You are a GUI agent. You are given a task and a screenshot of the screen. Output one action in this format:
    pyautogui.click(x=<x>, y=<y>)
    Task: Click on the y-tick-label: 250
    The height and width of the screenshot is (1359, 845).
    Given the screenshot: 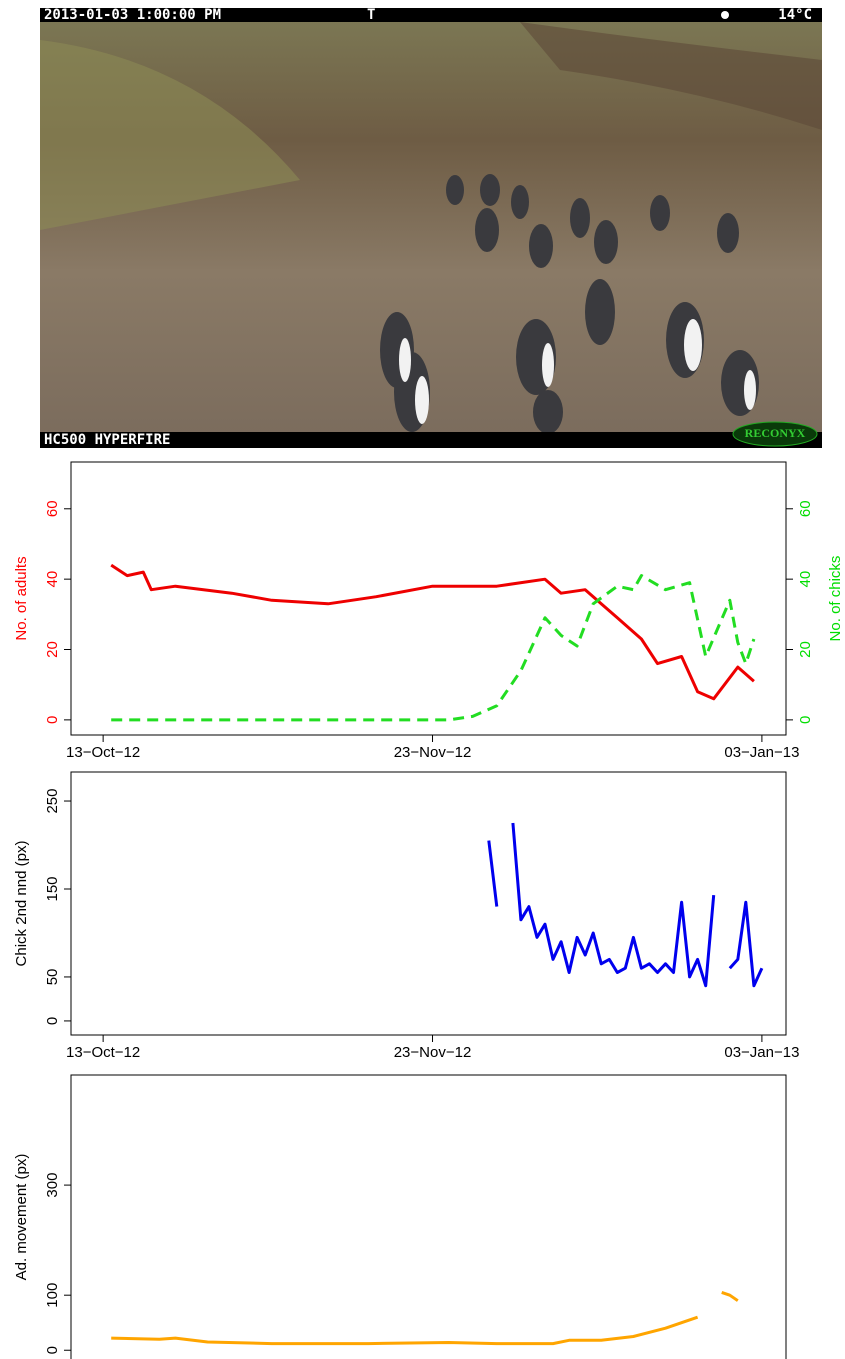 What is the action you would take?
    pyautogui.click(x=52, y=801)
    